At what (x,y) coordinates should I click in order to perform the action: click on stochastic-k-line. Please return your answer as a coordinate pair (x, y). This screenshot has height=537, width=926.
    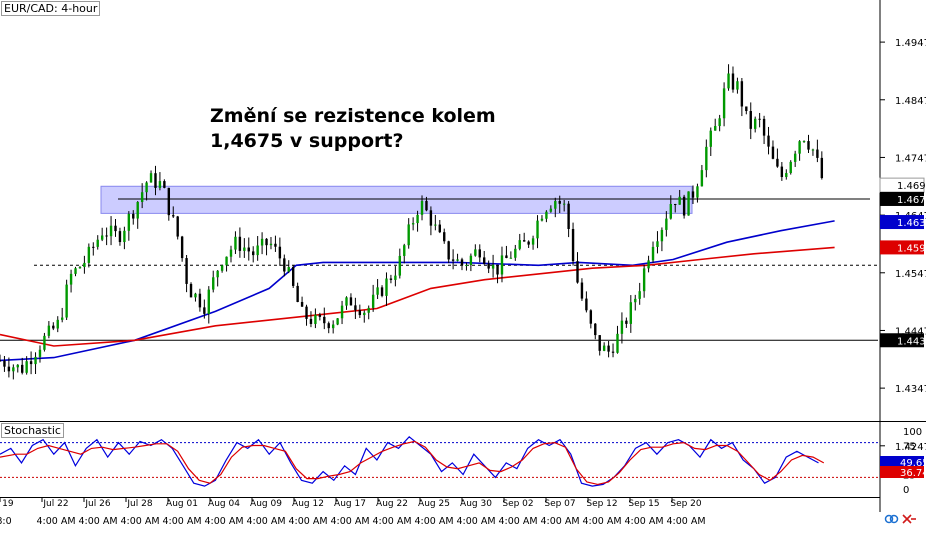
    Looking at the image, I should click on (409, 461).